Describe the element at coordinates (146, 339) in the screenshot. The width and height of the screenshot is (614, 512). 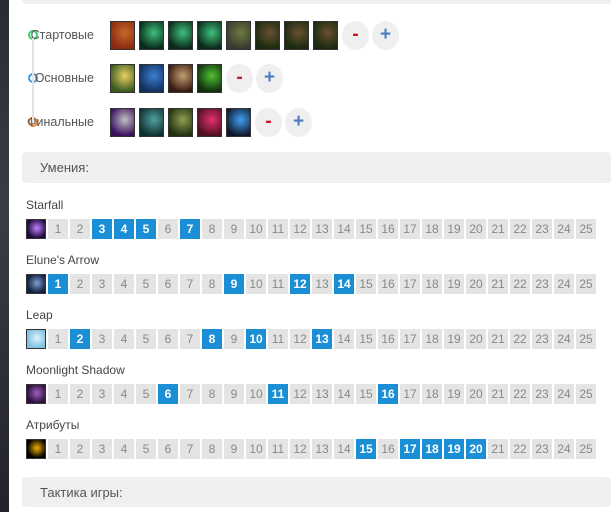
I see `level-cell: 5` at that location.